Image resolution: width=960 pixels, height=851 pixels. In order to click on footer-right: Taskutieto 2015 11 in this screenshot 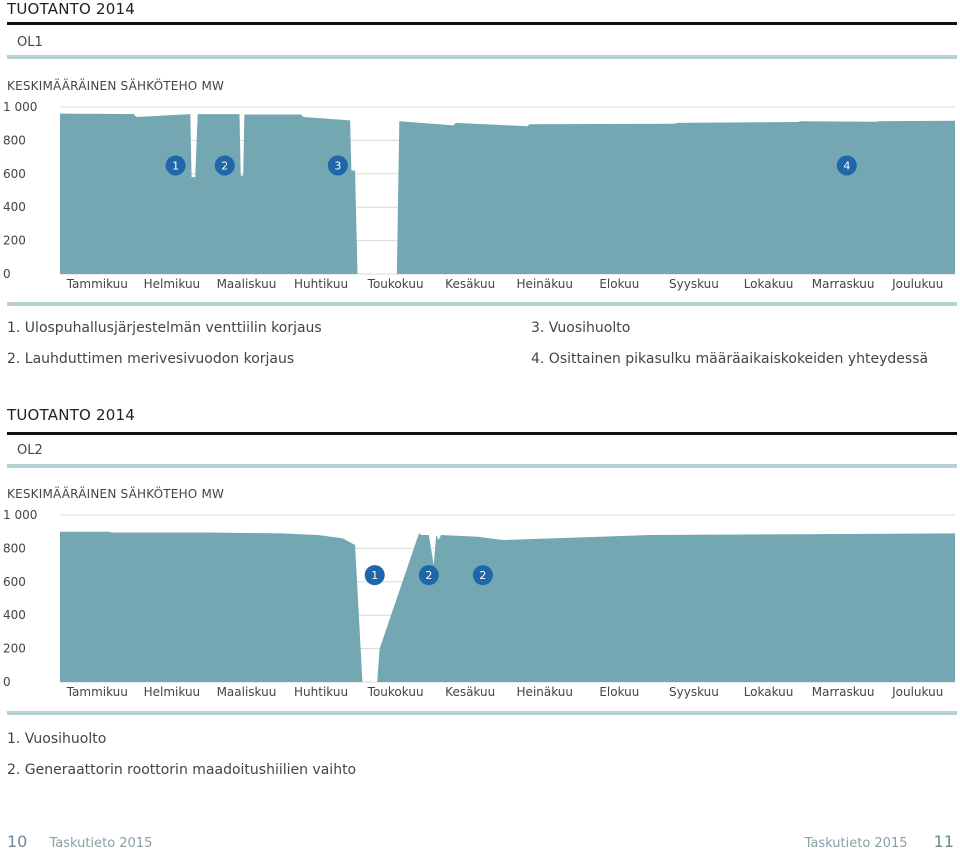, I will do `click(879, 841)`.